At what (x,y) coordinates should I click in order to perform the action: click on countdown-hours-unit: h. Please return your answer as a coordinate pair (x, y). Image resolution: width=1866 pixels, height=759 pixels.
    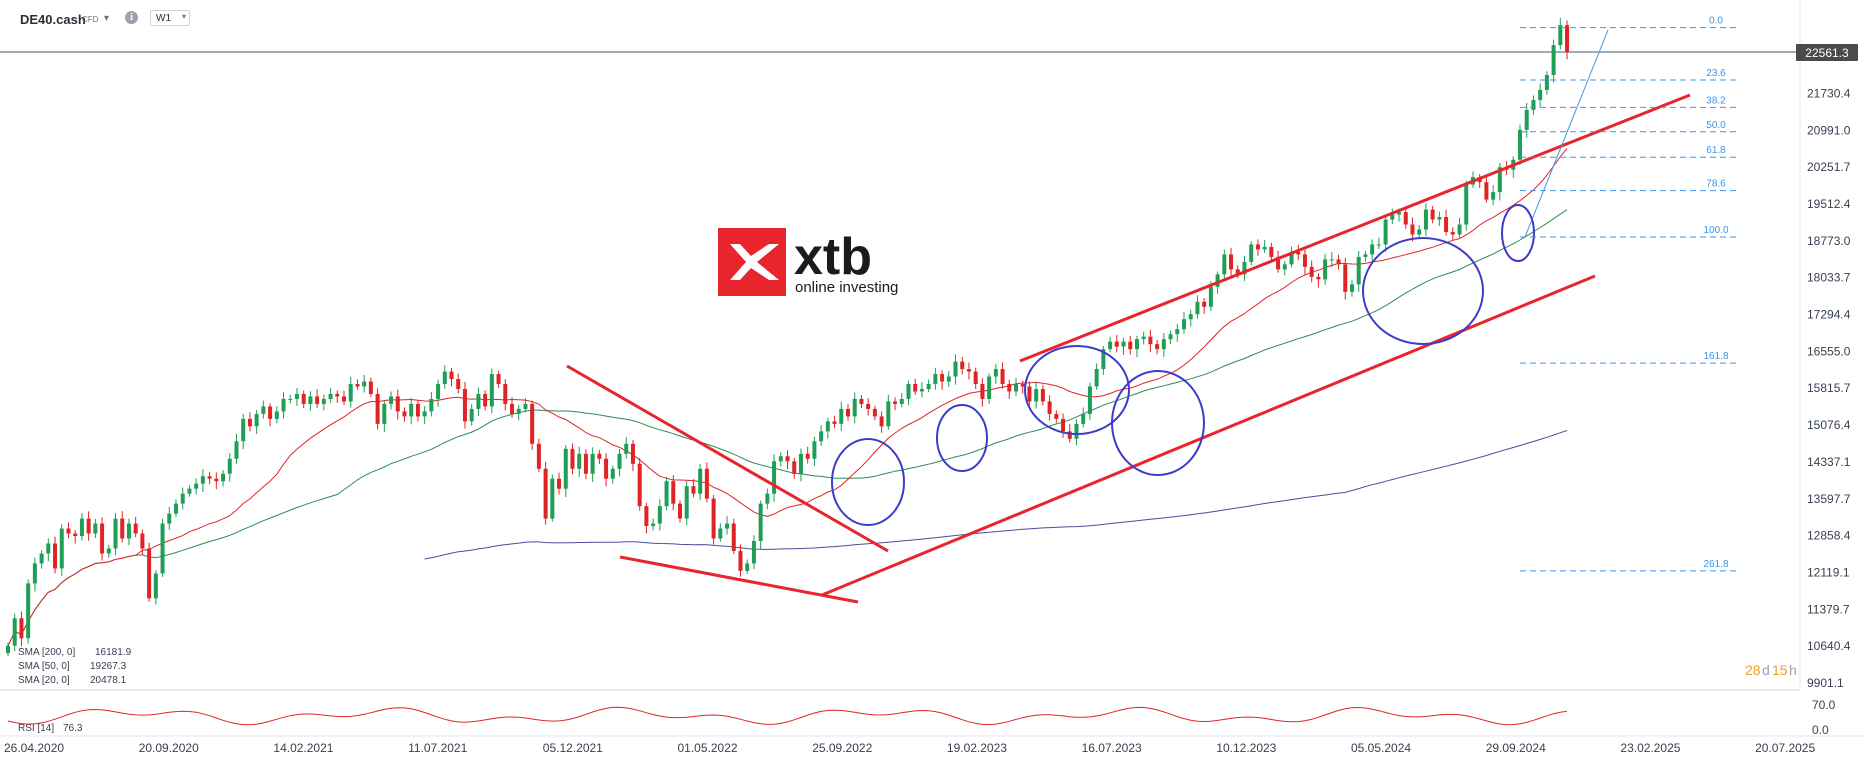
    Looking at the image, I should click on (1793, 670).